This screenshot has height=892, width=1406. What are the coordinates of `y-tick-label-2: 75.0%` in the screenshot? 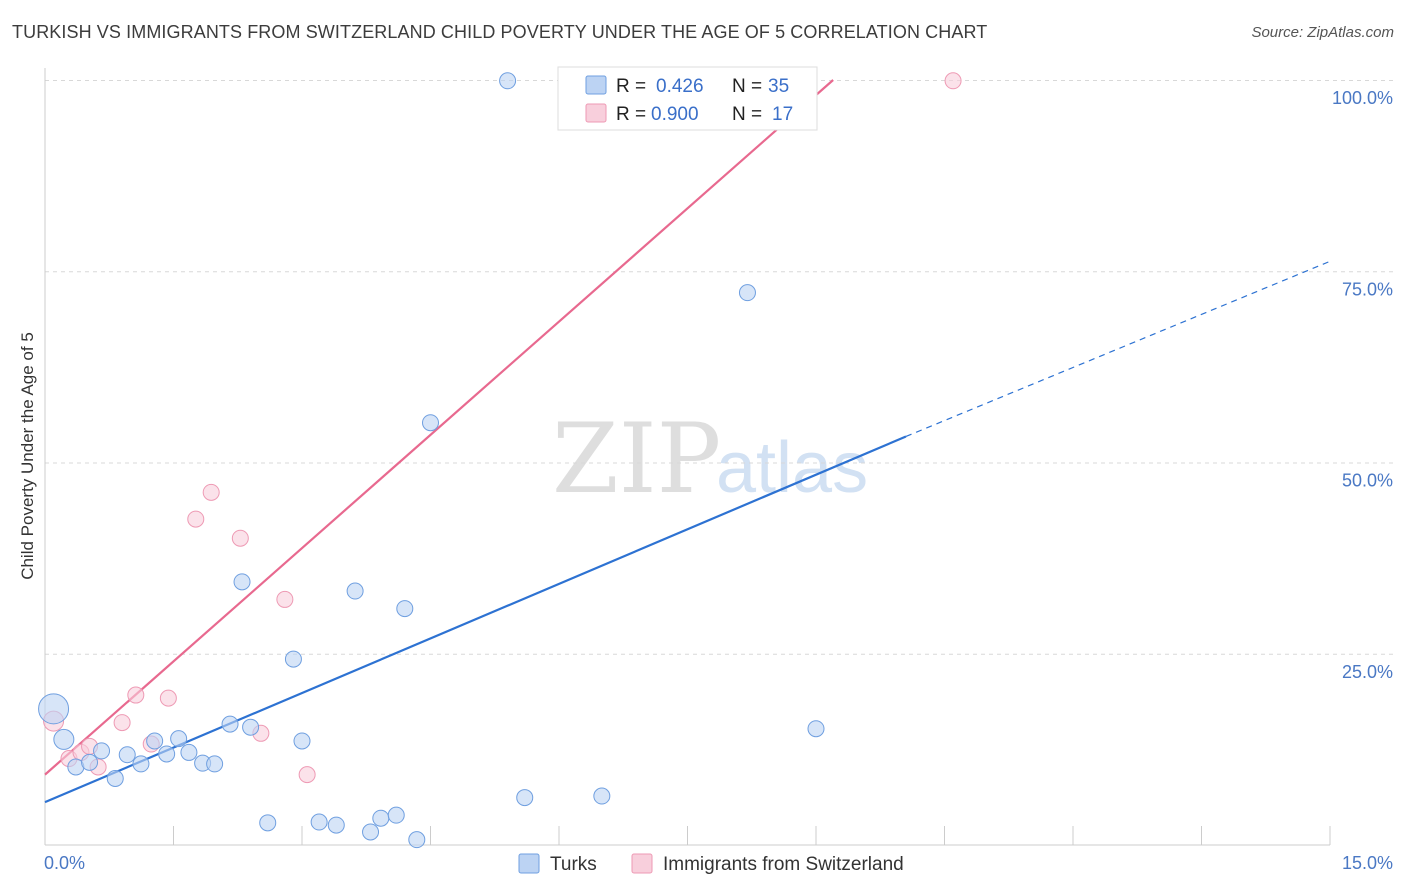 It's located at (1367, 289).